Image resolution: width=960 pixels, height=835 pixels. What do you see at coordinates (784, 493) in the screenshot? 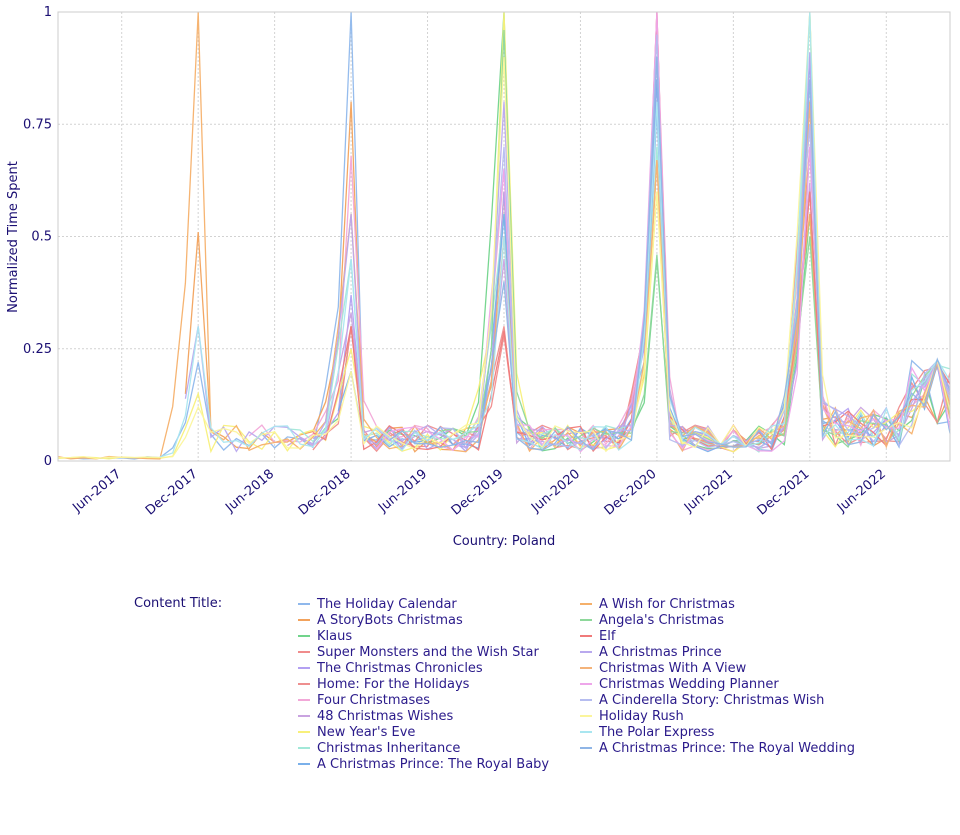
I see `x-tick-label: Dec-2021` at bounding box center [784, 493].